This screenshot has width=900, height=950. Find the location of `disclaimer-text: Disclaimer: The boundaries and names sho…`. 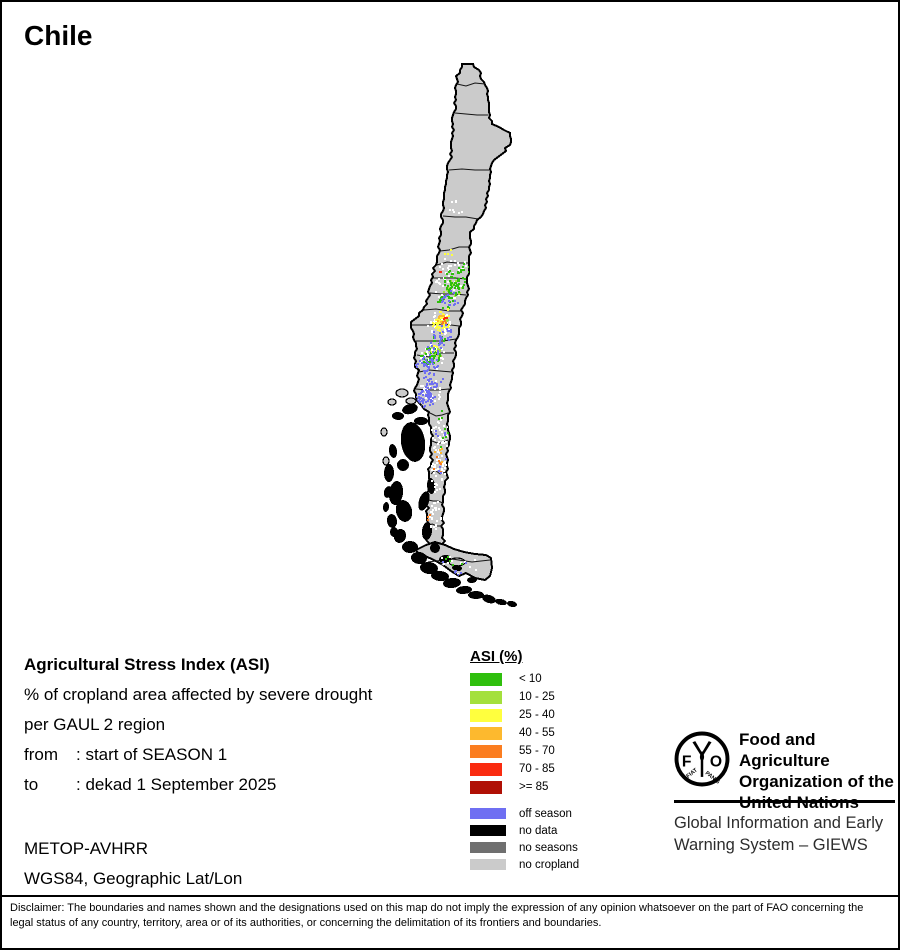

disclaimer-text: Disclaimer: The boundaries and names sho… is located at coordinates (437, 915).